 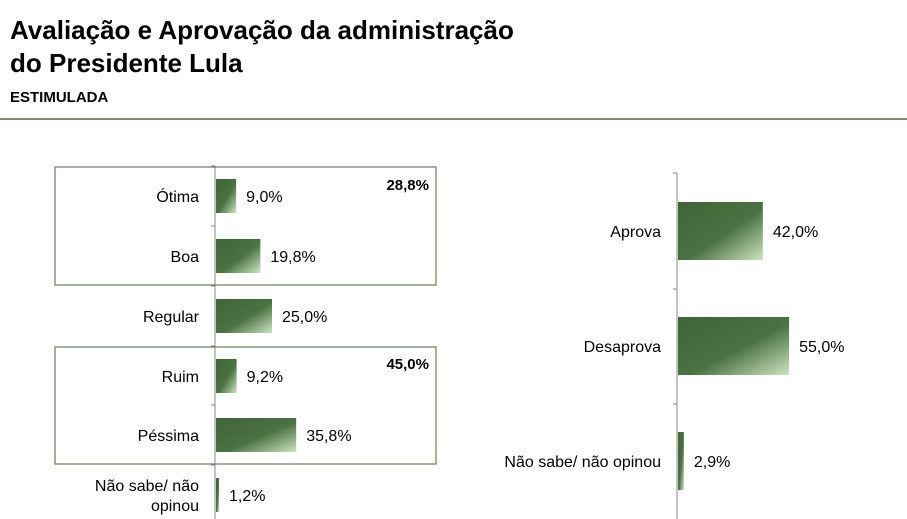 What do you see at coordinates (712, 462) in the screenshot?
I see `value-label-nao-sabe-nao-opinou: 2,9%` at bounding box center [712, 462].